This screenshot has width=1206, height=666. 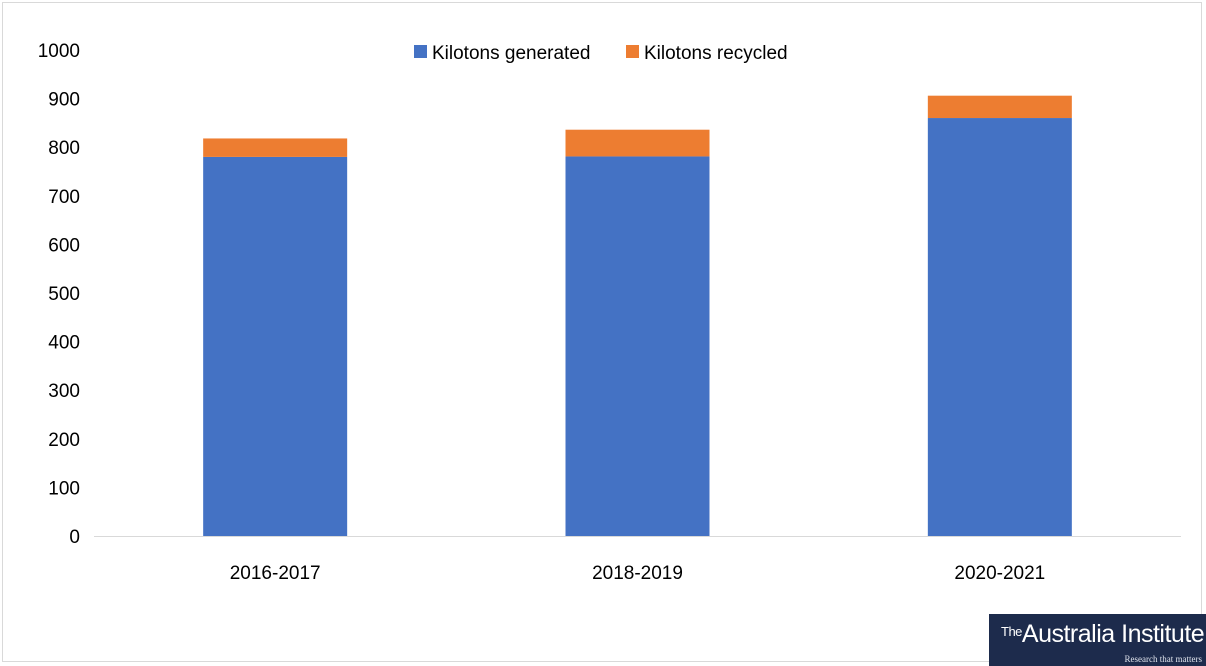 I want to click on x-tick-label: 2016-2017, so click(x=275, y=573).